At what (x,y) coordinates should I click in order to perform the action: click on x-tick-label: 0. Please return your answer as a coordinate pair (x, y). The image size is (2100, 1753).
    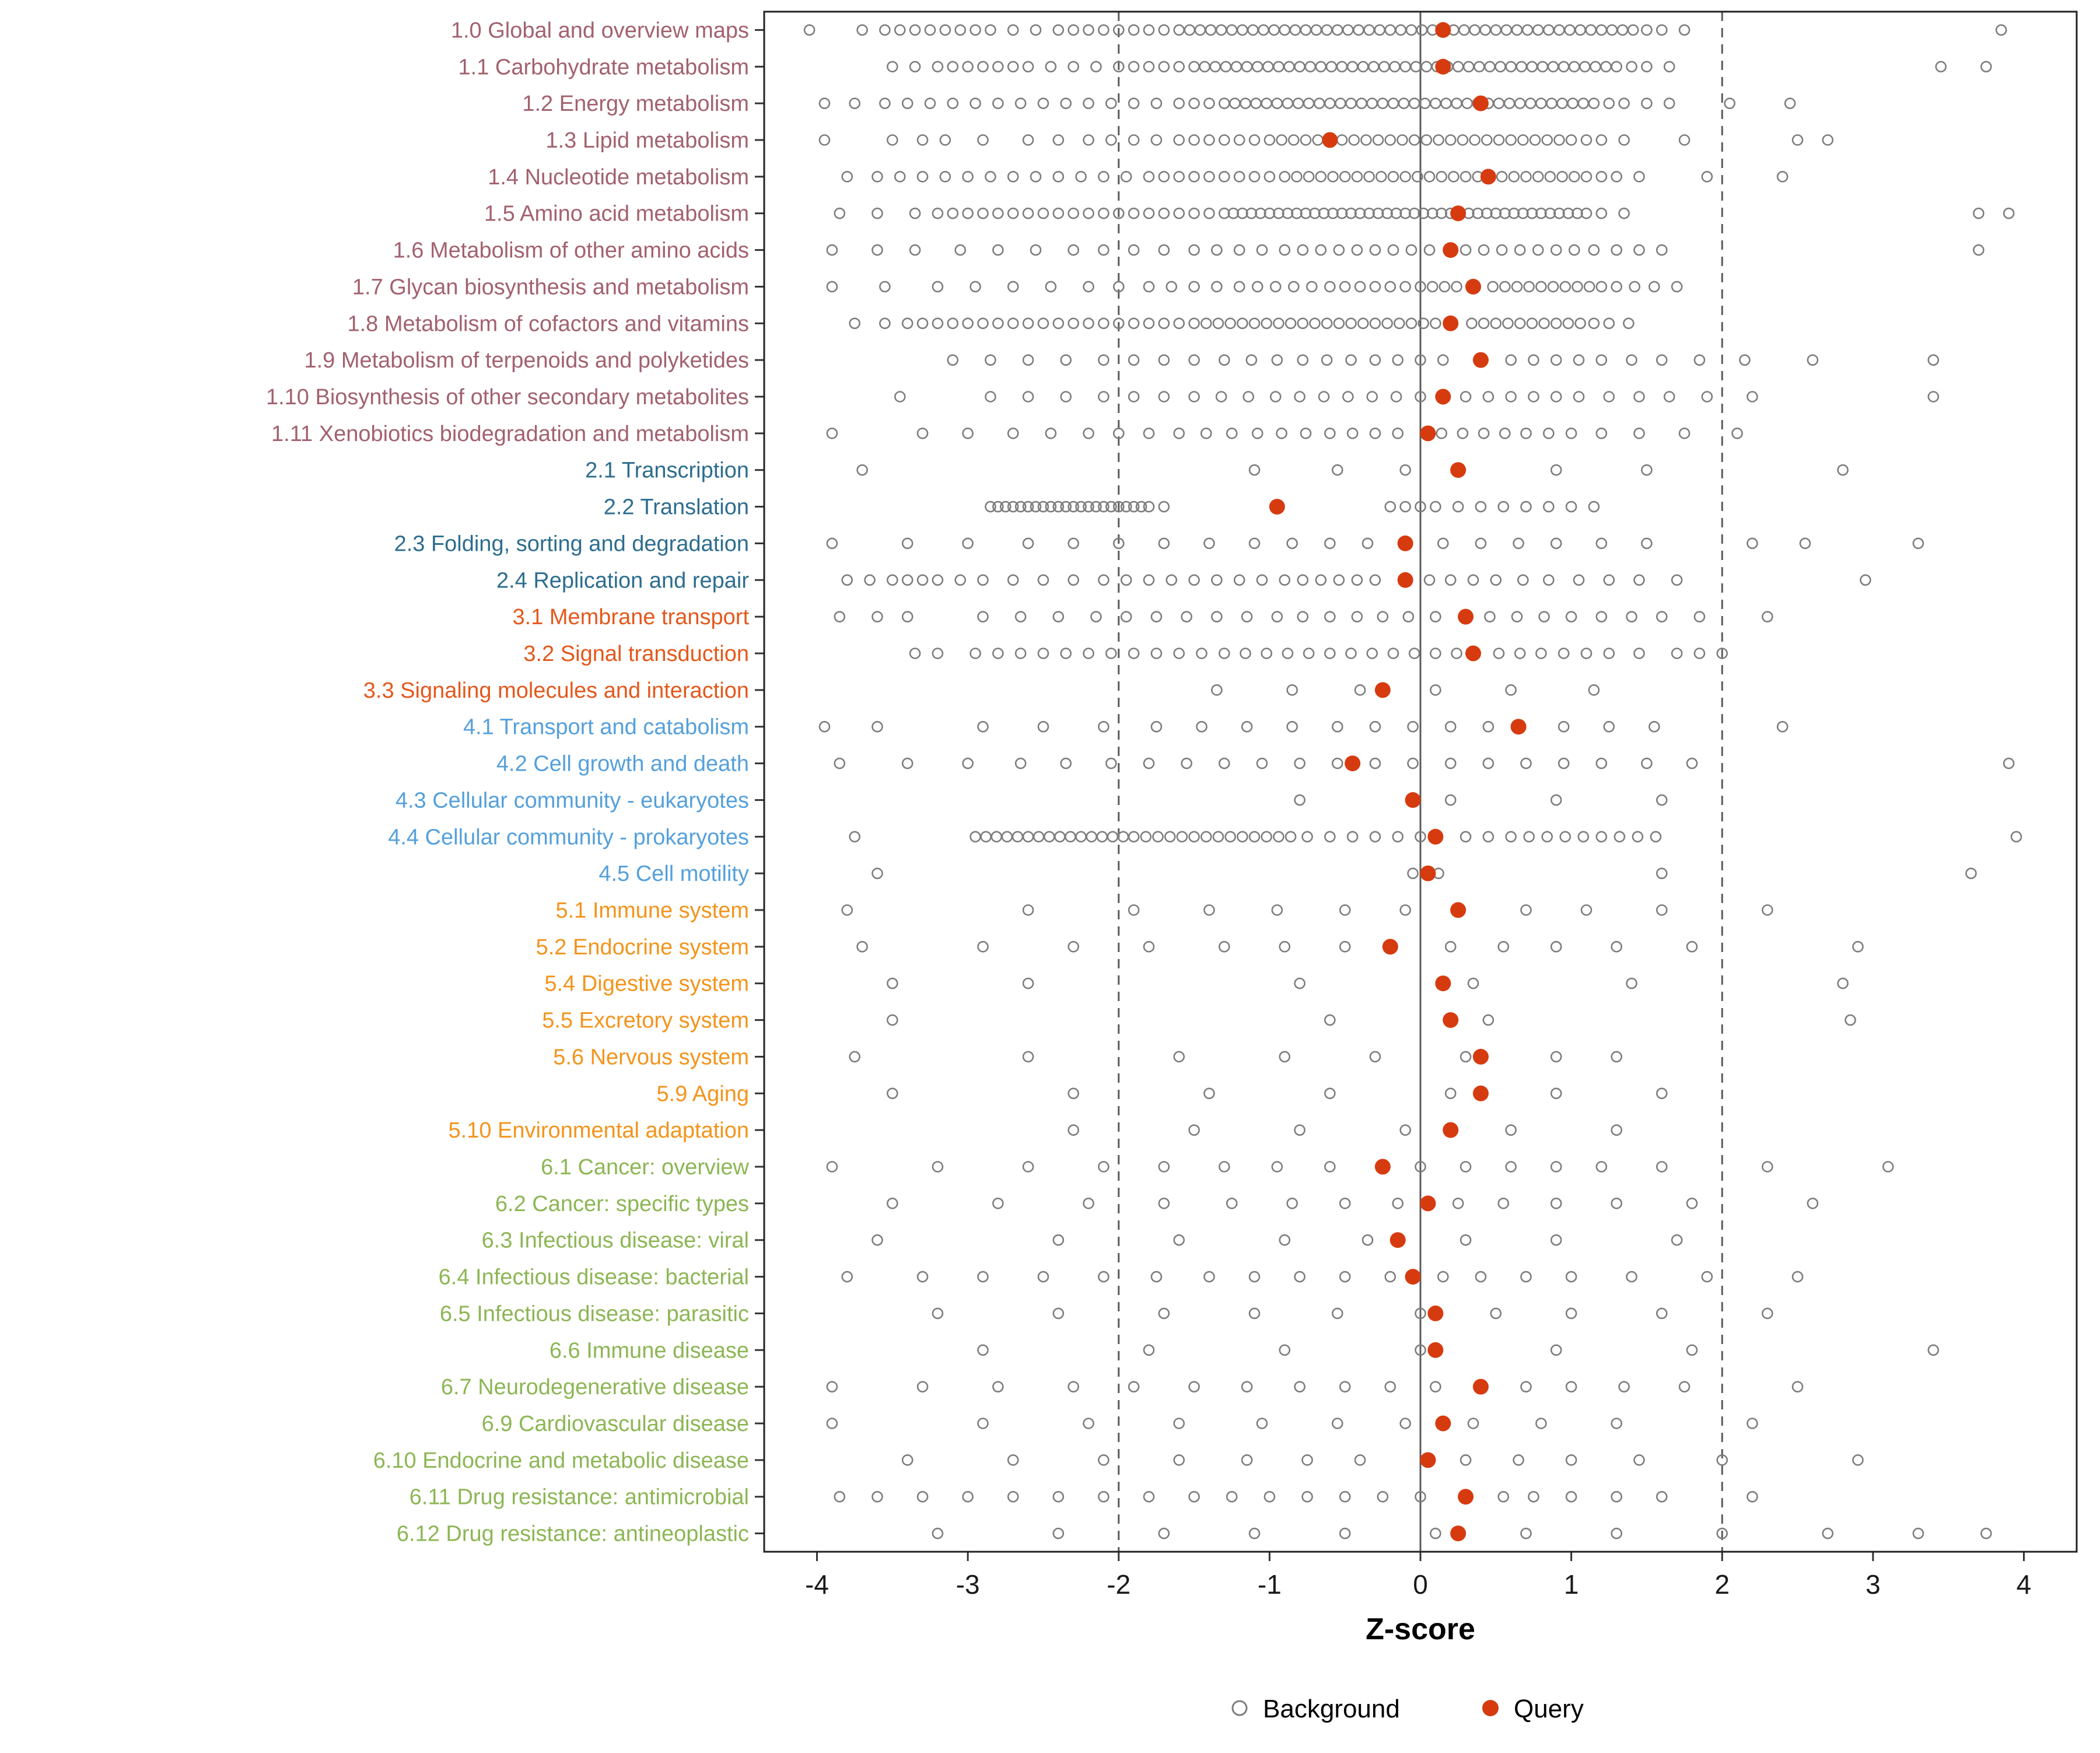
    Looking at the image, I should click on (1420, 1584).